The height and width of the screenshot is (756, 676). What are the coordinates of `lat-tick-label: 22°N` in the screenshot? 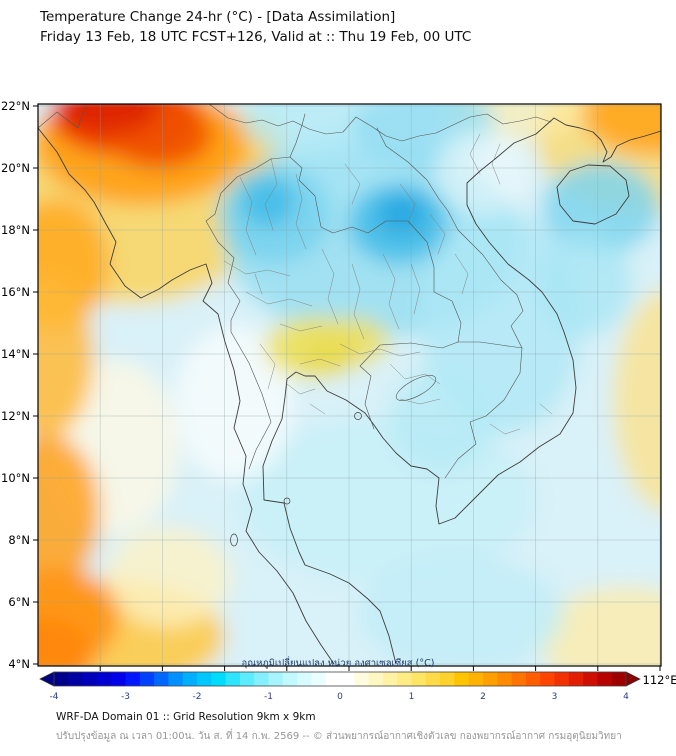 It's located at (15, 106).